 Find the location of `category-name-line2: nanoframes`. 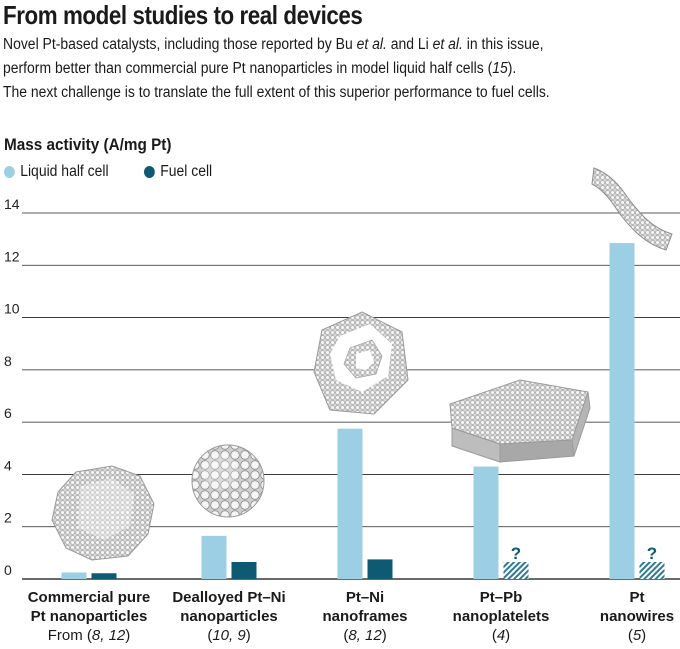

category-name-line2: nanoframes is located at coordinates (365, 616).